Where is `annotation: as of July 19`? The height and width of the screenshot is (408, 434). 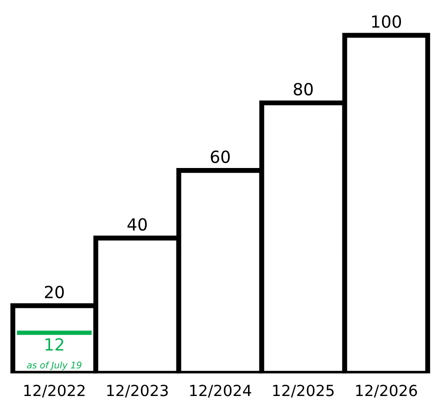
annotation: as of July 19 is located at coordinates (54, 365).